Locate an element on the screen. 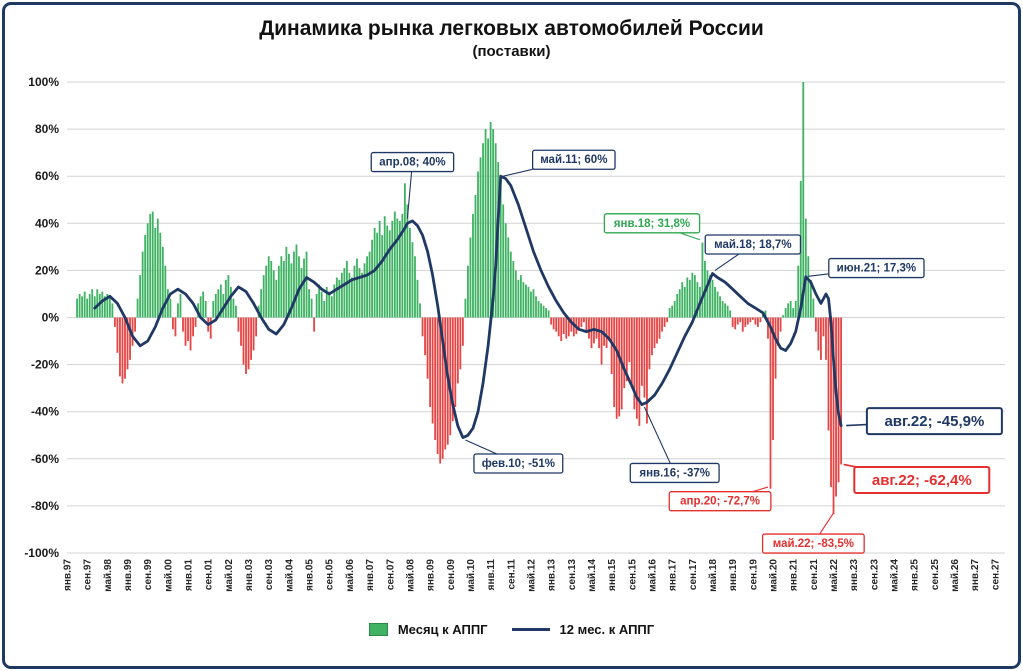 The height and width of the screenshot is (671, 1023). y-axis-label: 60% is located at coordinates (47, 176).